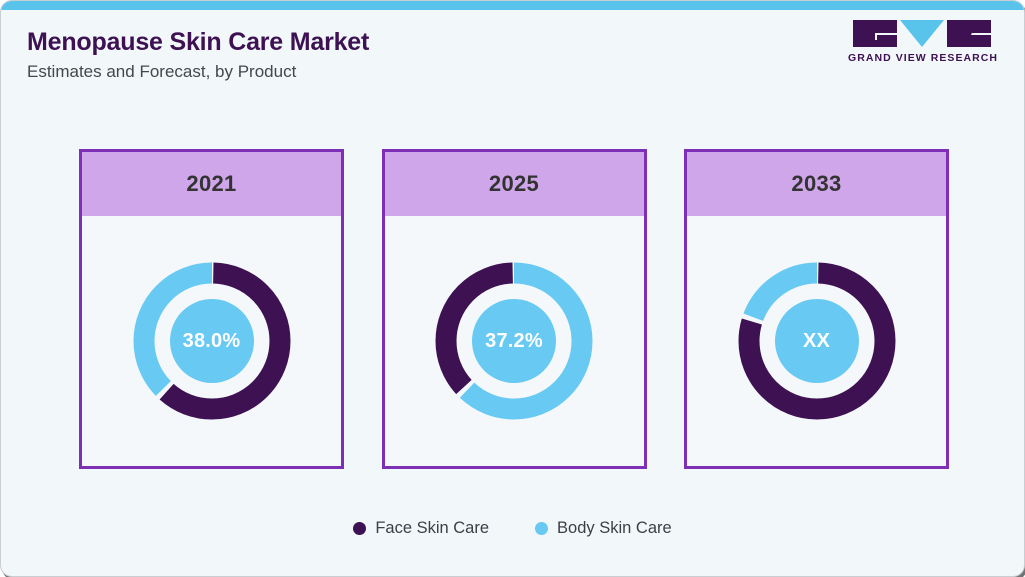 The height and width of the screenshot is (577, 1025). What do you see at coordinates (432, 528) in the screenshot?
I see `legend-label: Face Skin Care` at bounding box center [432, 528].